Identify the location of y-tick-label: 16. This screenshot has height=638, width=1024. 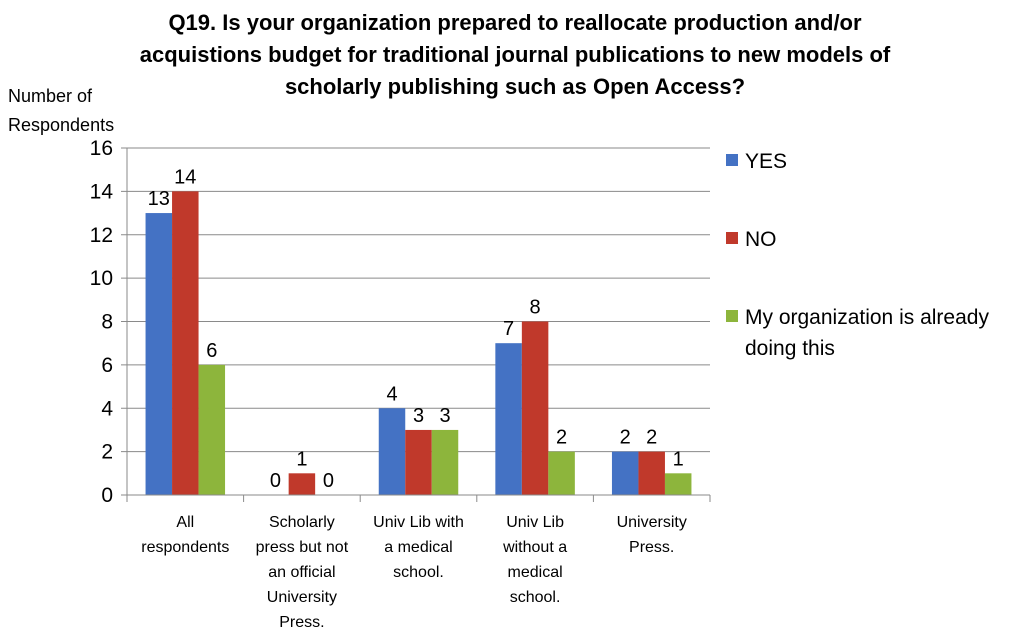
(101, 148).